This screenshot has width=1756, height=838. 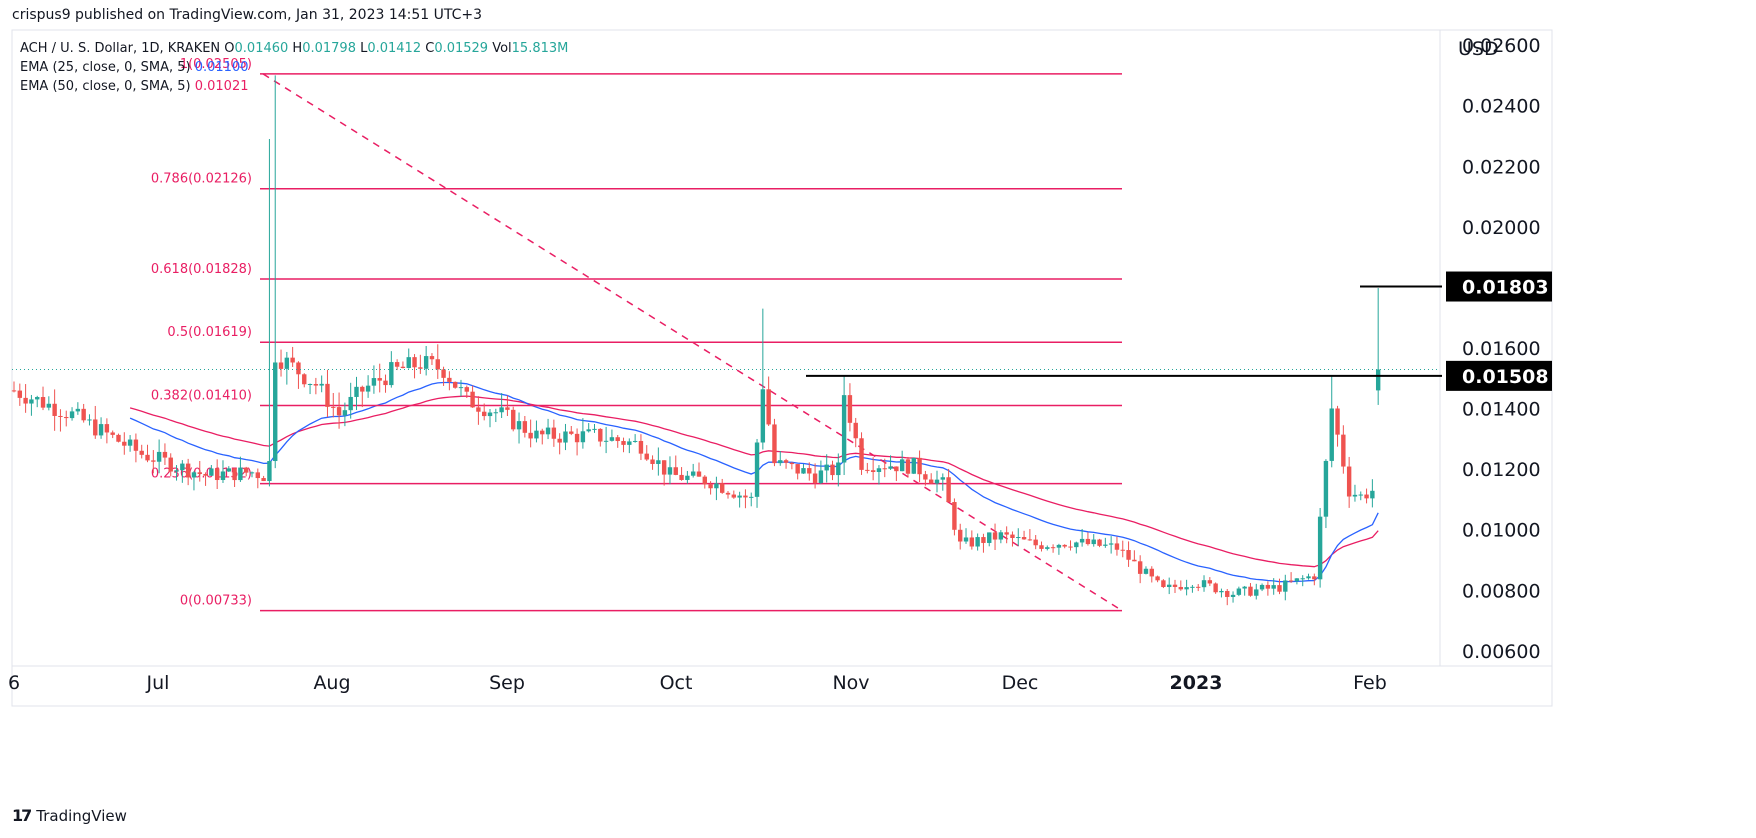 What do you see at coordinates (850, 683) in the screenshot?
I see `x-tick-label: Nov` at bounding box center [850, 683].